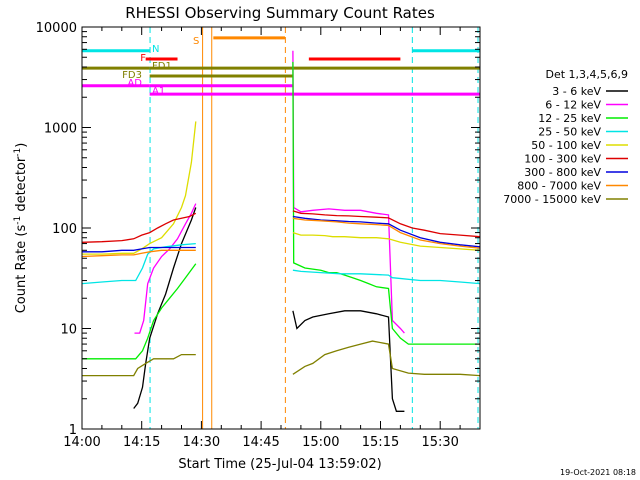 The image size is (640, 480). I want to click on x-tick-label-4: 15:00, so click(320, 442).